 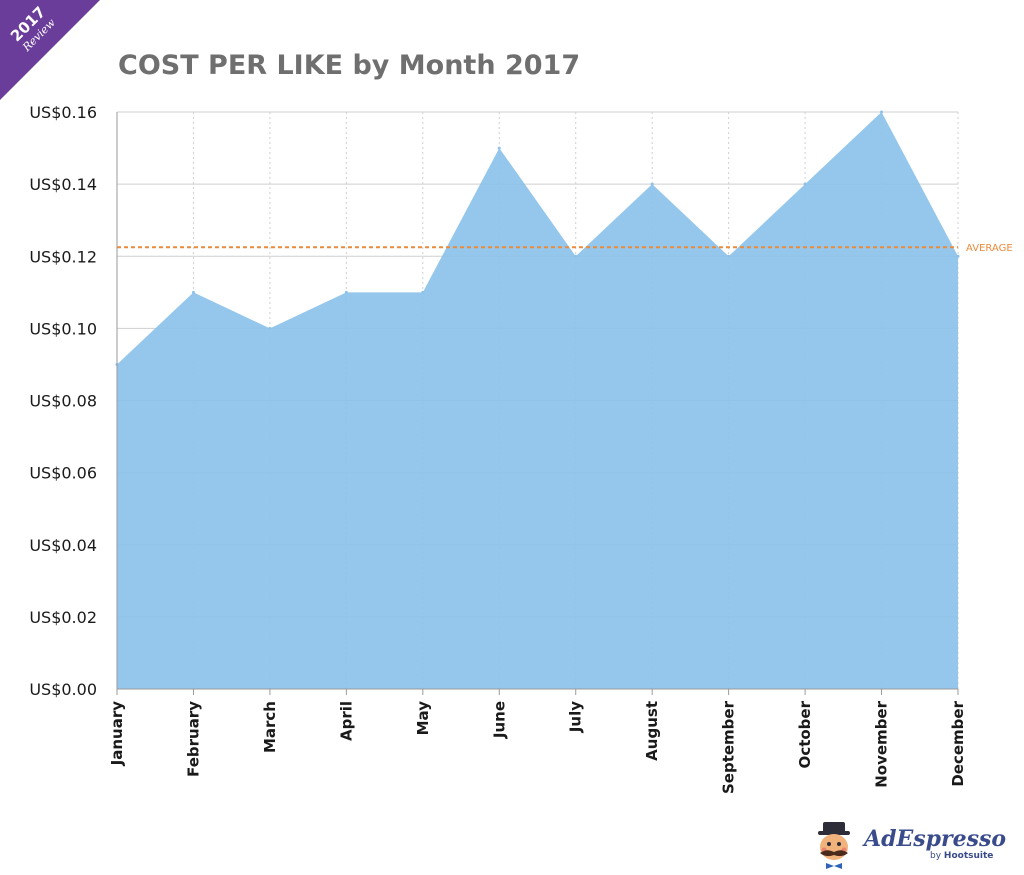 What do you see at coordinates (193, 739) in the screenshot?
I see `x-tick-label: February` at bounding box center [193, 739].